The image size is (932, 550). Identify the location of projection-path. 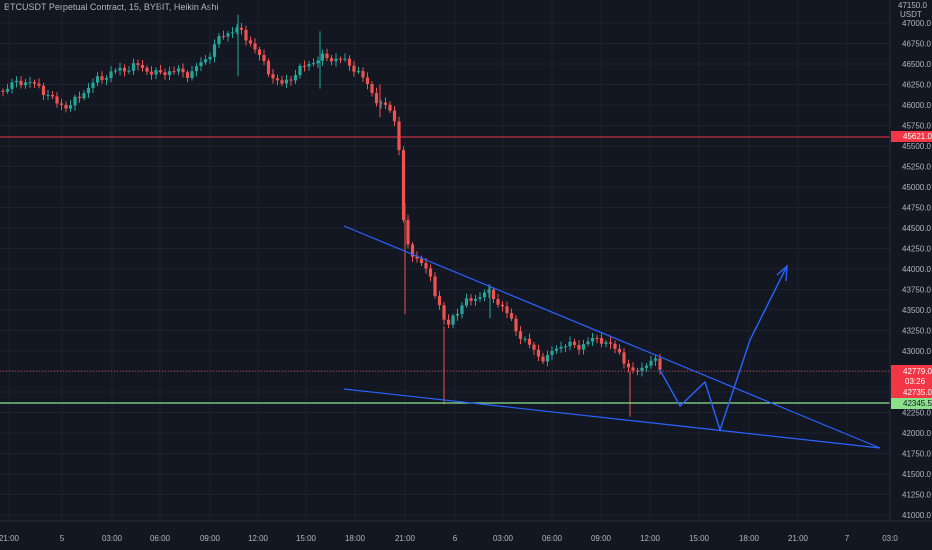
(723, 350).